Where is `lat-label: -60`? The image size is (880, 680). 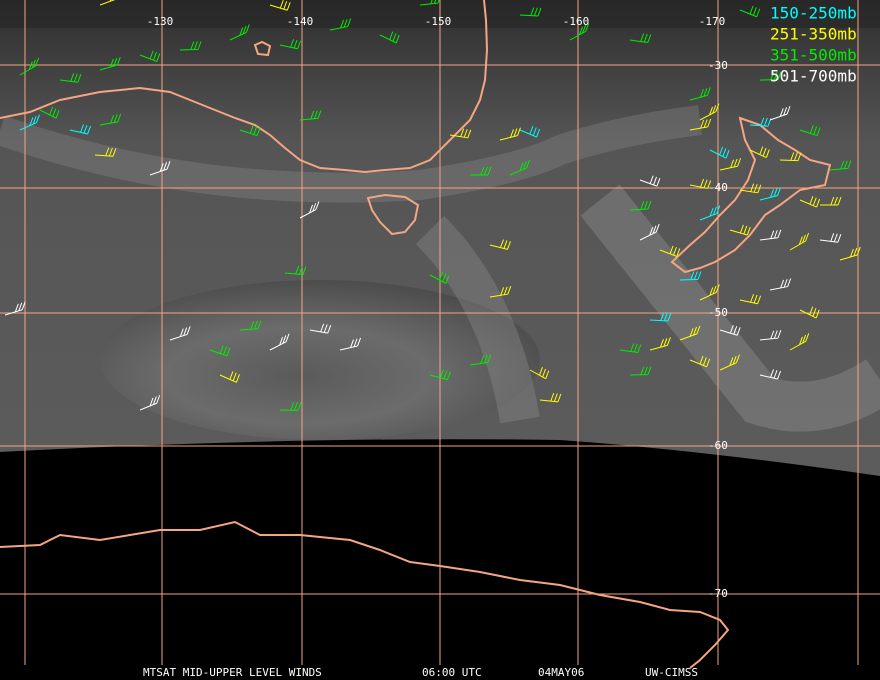
lat-label: -60 is located at coordinates (718, 445).